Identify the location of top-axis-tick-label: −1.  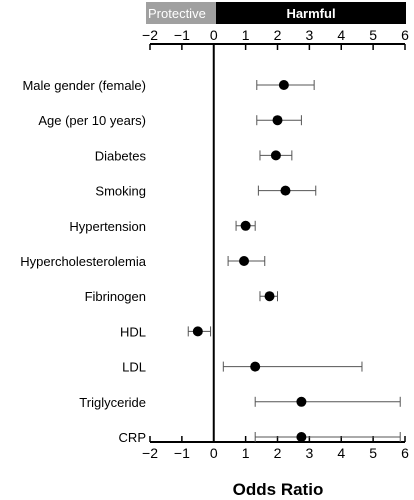
(182, 35).